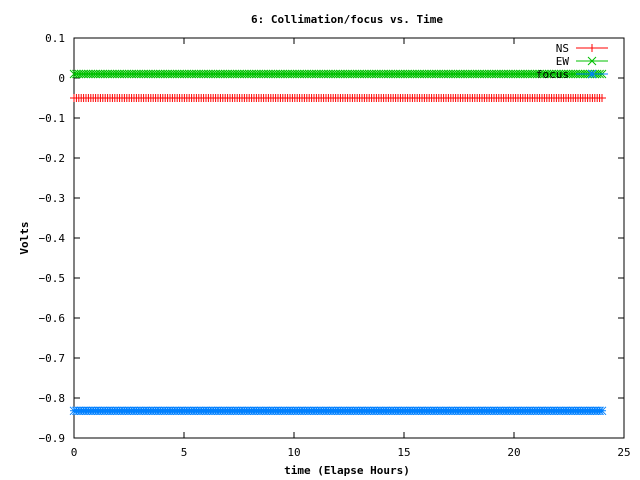  Describe the element at coordinates (347, 470) in the screenshot. I see `x-axis-label: time (Elapse Hours)` at that location.